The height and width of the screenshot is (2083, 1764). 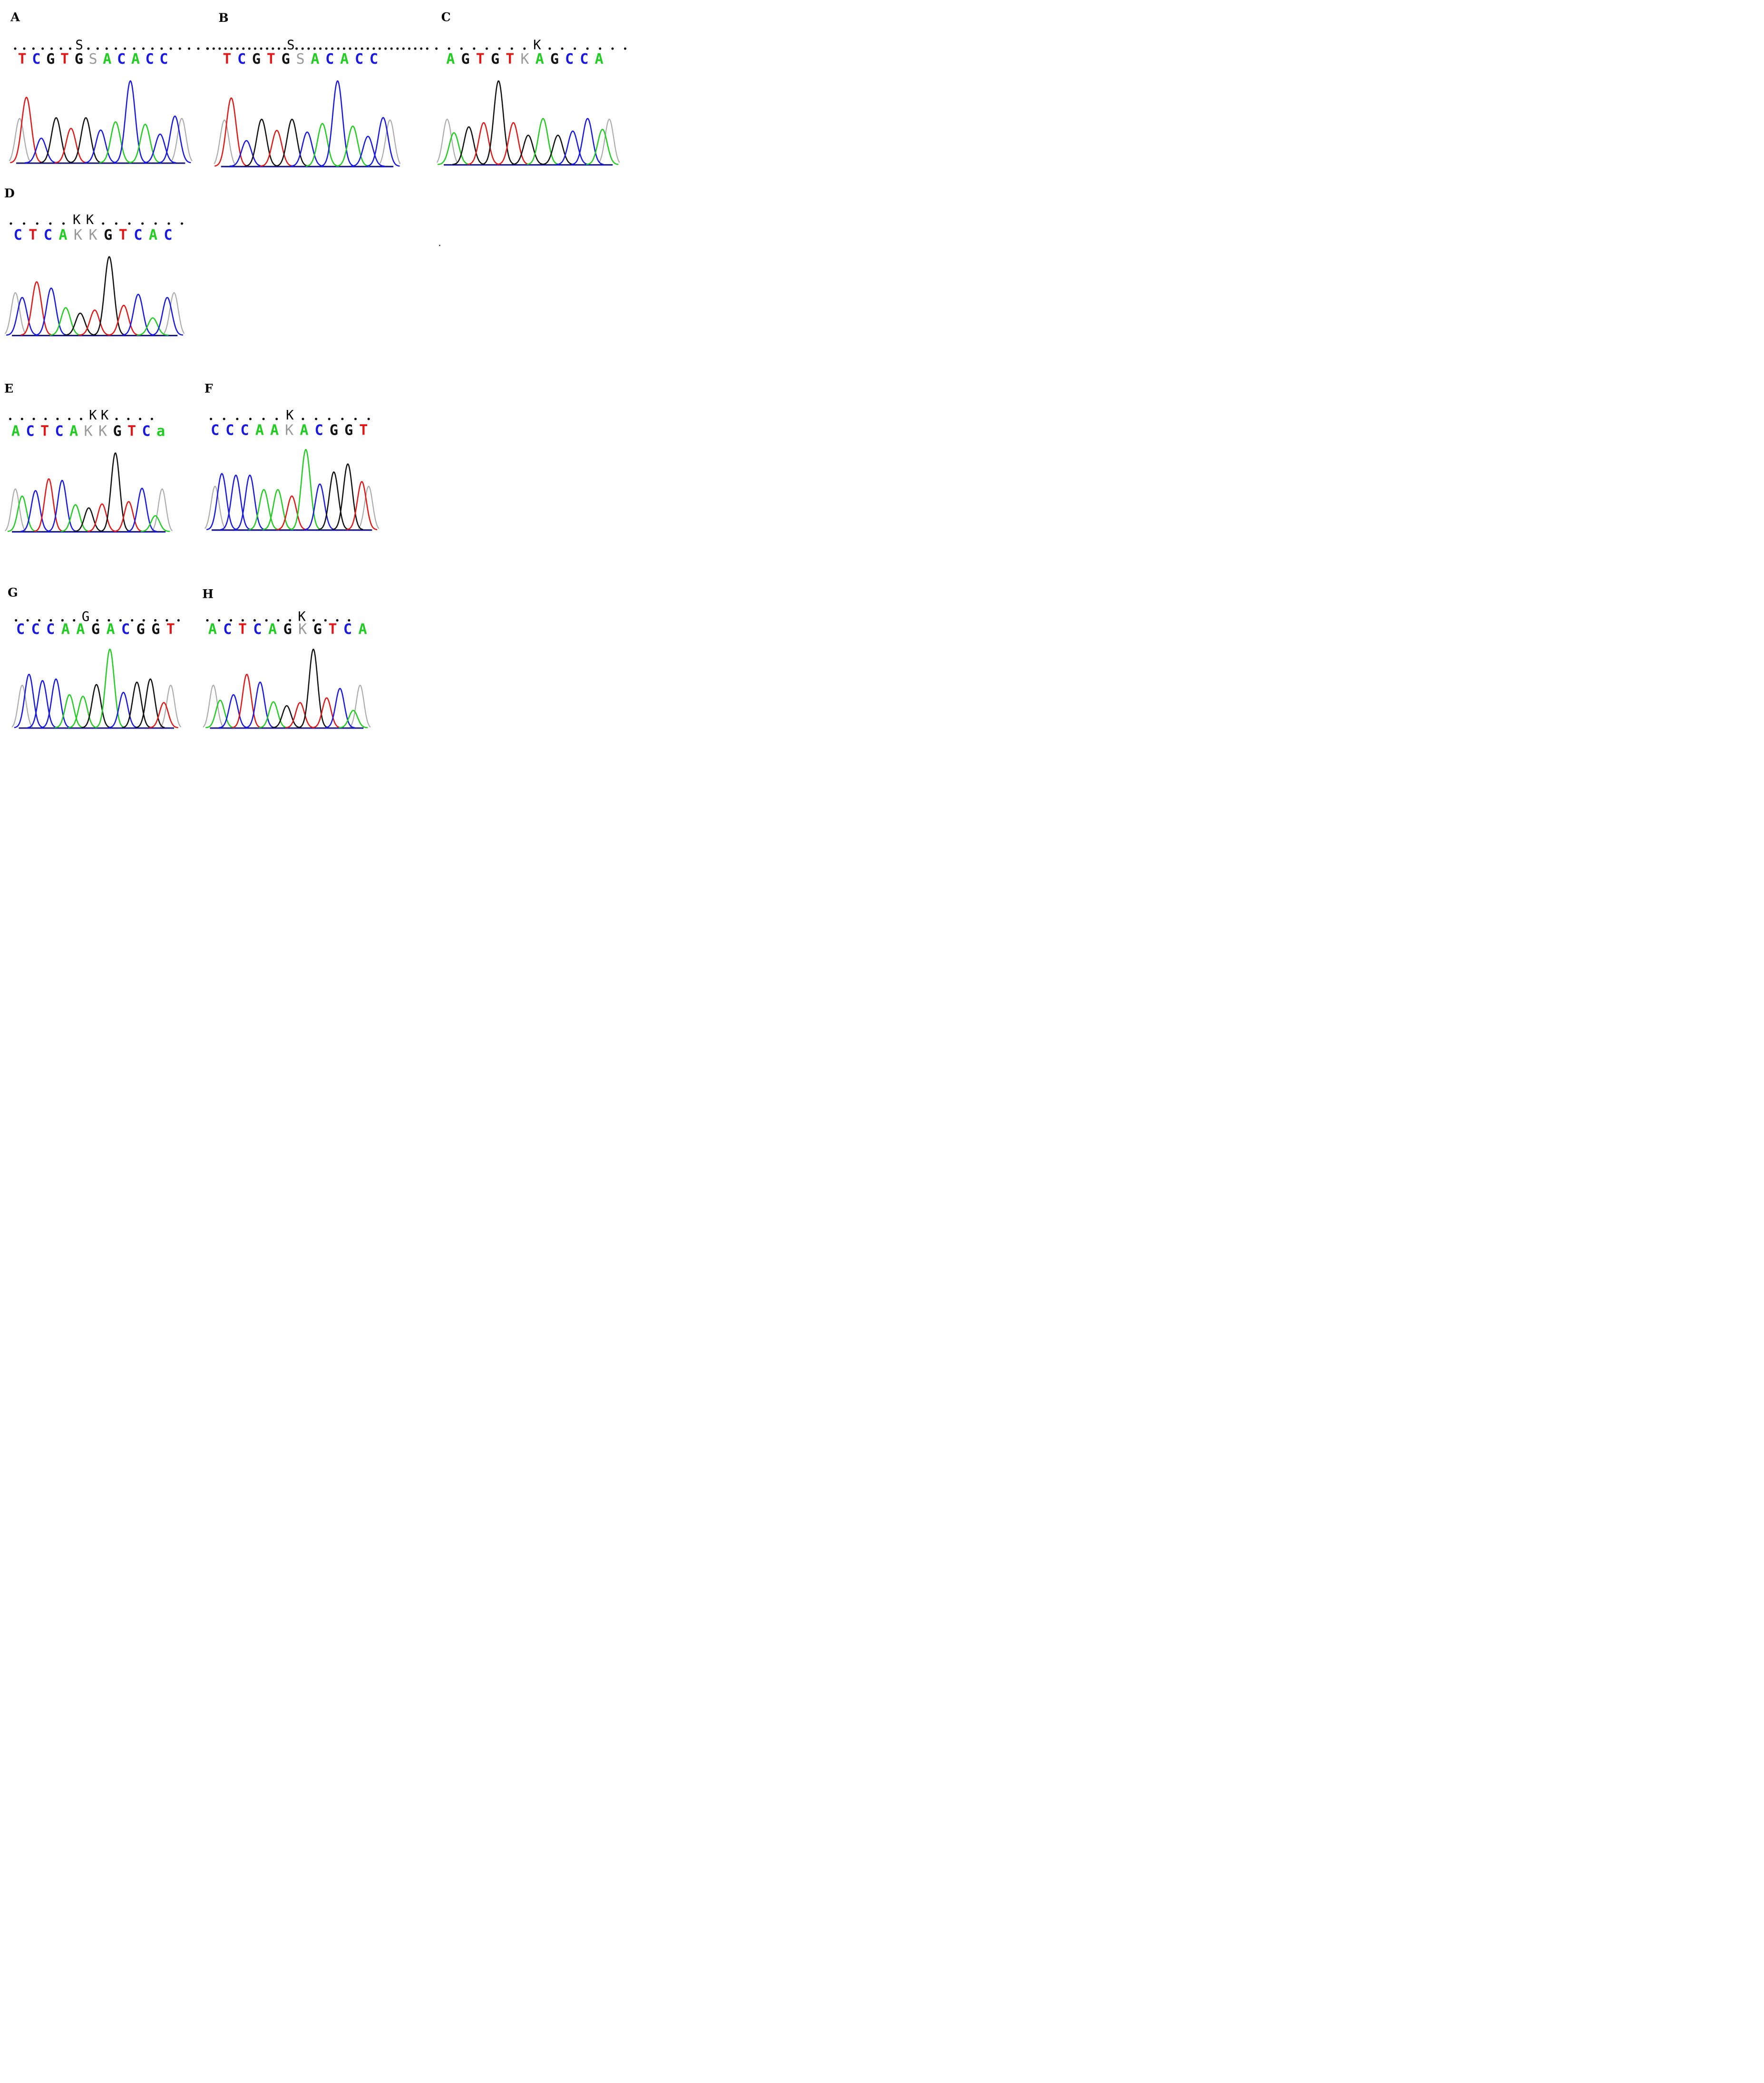 What do you see at coordinates (15, 17) in the screenshot?
I see `panel-letter: A` at bounding box center [15, 17].